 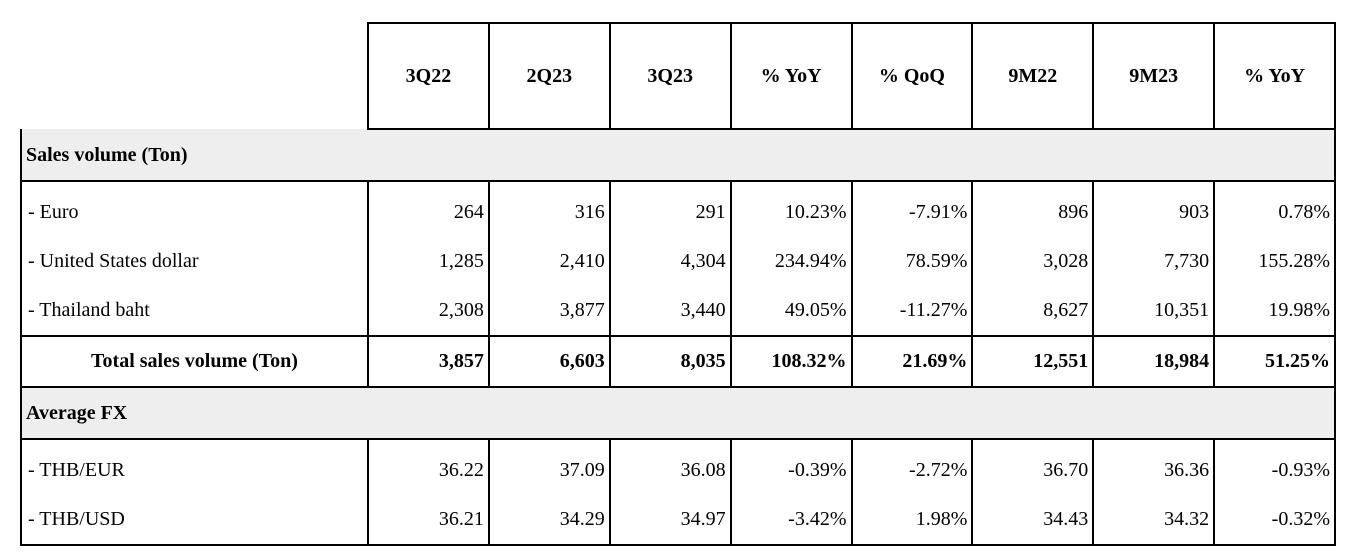 I want to click on cell: -0.32%, so click(x=1275, y=520).